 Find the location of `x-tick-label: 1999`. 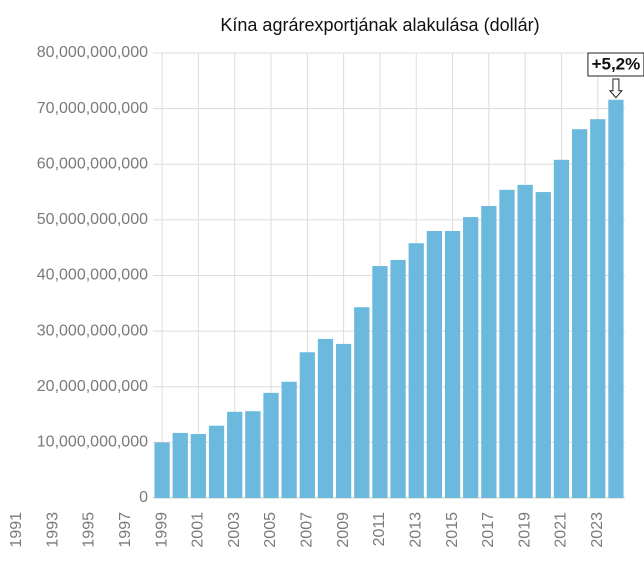

x-tick-label: 1999 is located at coordinates (161, 530).